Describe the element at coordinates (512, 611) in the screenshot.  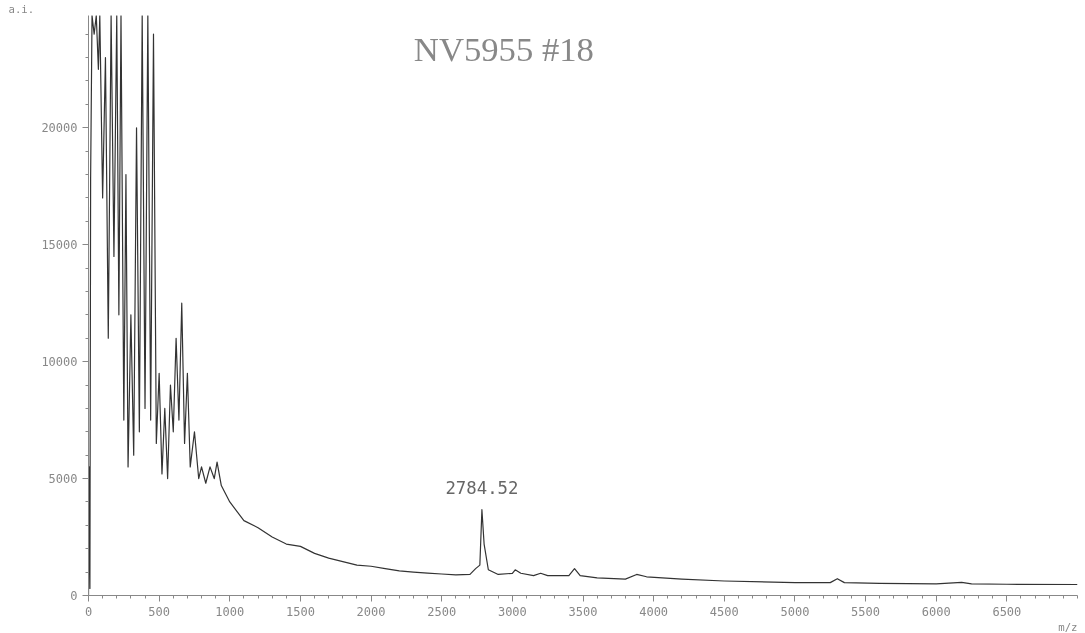
I see `x-tick-label: 3000` at that location.